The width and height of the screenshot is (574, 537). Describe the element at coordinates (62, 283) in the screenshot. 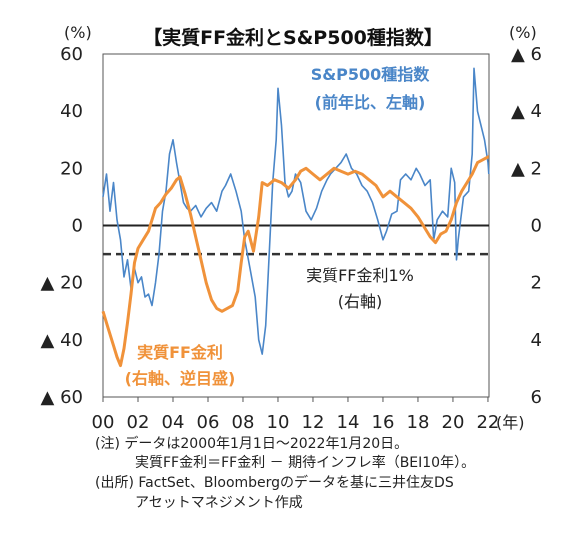

I see `left-tick-label: ▲ 20` at that location.